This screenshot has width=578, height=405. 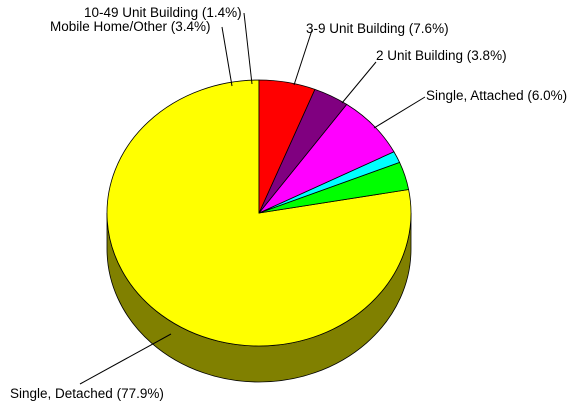 What do you see at coordinates (87, 393) in the screenshot?
I see `slice-label-0: Single, Detached (77.9%)` at bounding box center [87, 393].